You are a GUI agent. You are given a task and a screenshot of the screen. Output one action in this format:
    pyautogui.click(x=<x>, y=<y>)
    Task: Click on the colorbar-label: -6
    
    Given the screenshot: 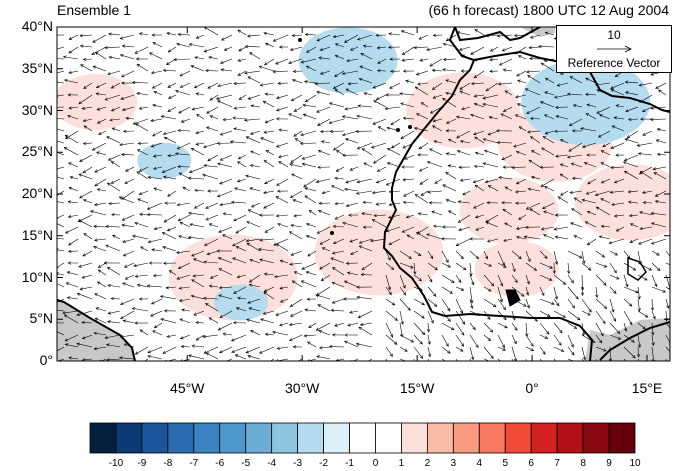 What is the action you would take?
    pyautogui.click(x=220, y=463)
    